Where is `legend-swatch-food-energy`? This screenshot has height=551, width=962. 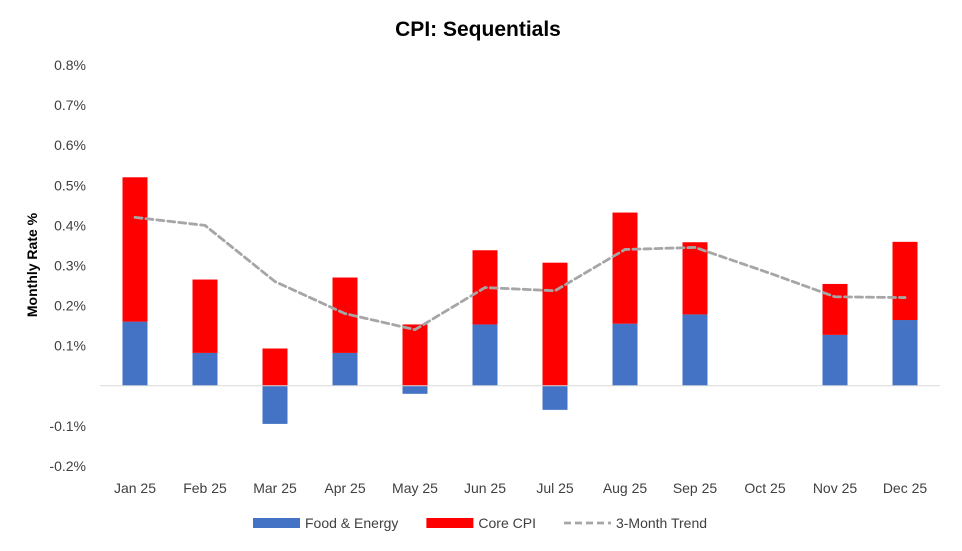
legend-swatch-food-energy is located at coordinates (276, 523).